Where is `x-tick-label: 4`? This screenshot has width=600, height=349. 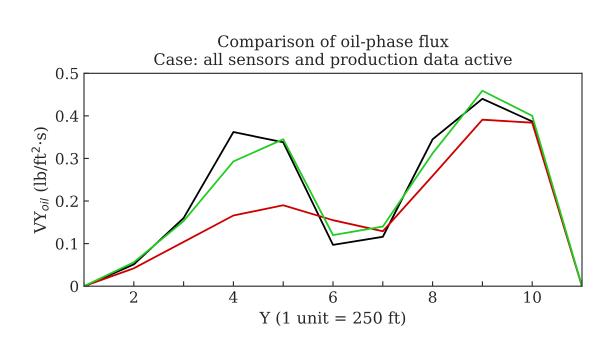
x-tick-label: 4 is located at coordinates (233, 297).